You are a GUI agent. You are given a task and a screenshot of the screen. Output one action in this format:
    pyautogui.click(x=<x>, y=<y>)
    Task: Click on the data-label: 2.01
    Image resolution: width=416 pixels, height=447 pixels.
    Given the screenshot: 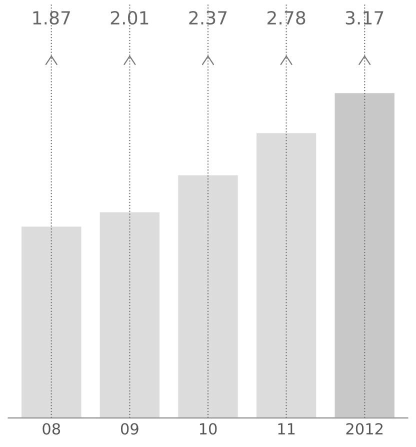 What is the action you would take?
    pyautogui.click(x=129, y=17)
    